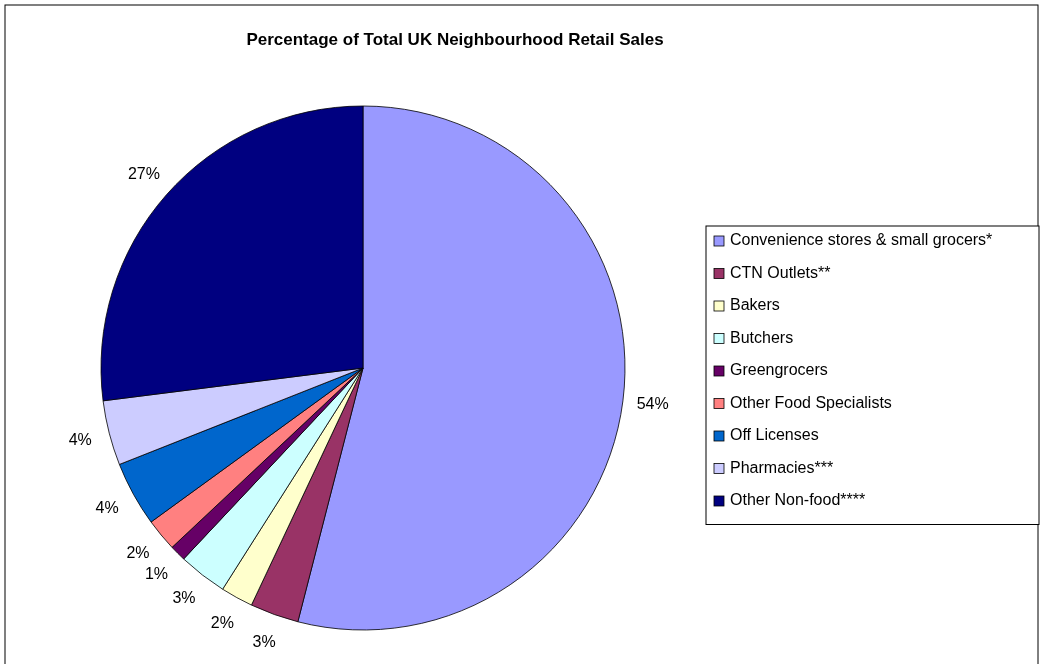  Describe the element at coordinates (779, 370) in the screenshot. I see `legend-label: Greengrocers` at that location.